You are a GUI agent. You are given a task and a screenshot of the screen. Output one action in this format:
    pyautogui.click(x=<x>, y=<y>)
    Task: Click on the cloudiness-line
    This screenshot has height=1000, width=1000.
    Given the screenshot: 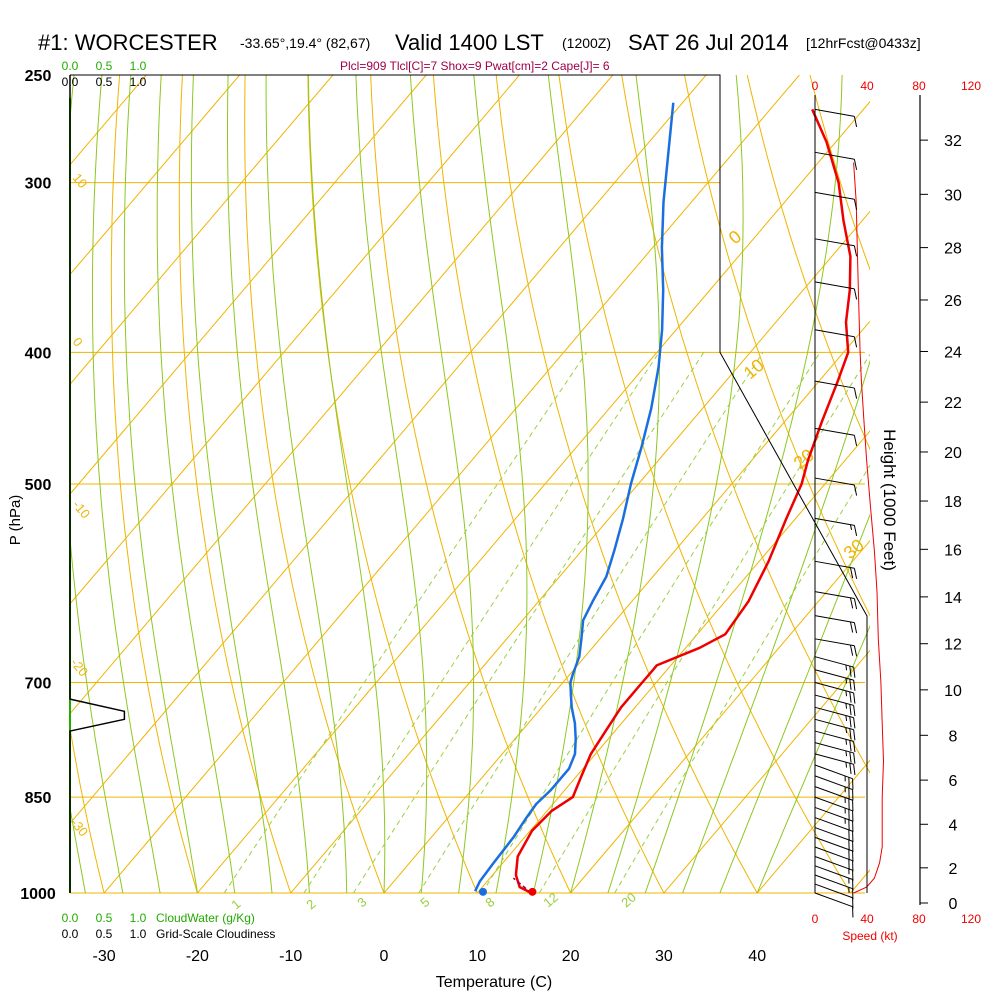 What is the action you would take?
    pyautogui.click(x=97, y=484)
    